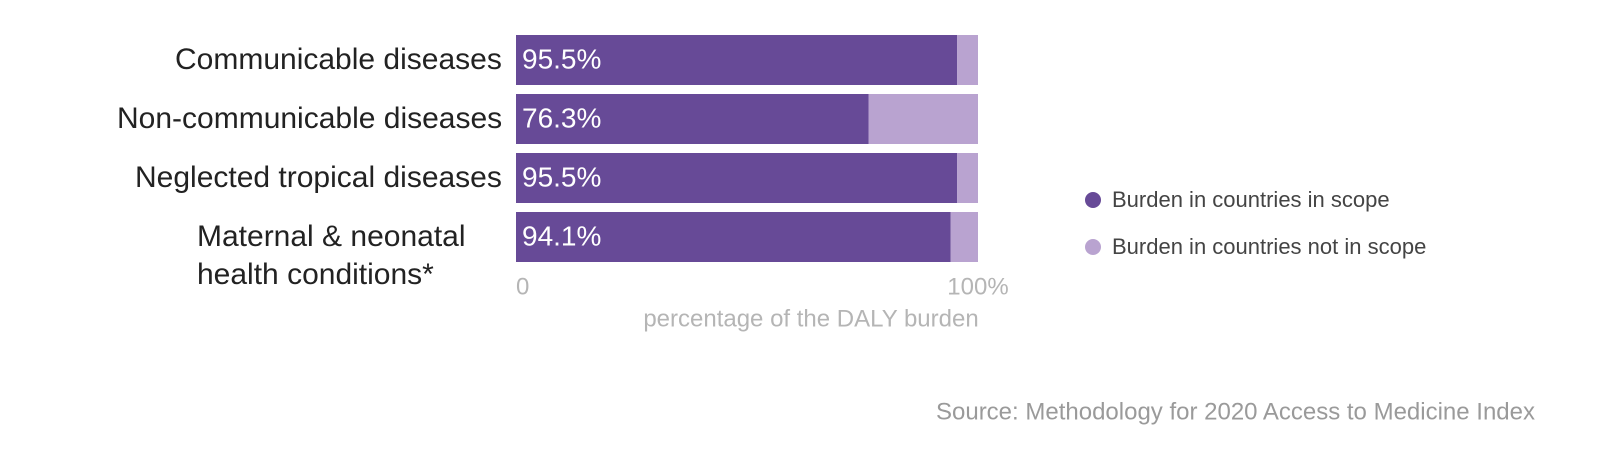  I want to click on legend-label: Burden in countries not in scope, so click(1269, 246).